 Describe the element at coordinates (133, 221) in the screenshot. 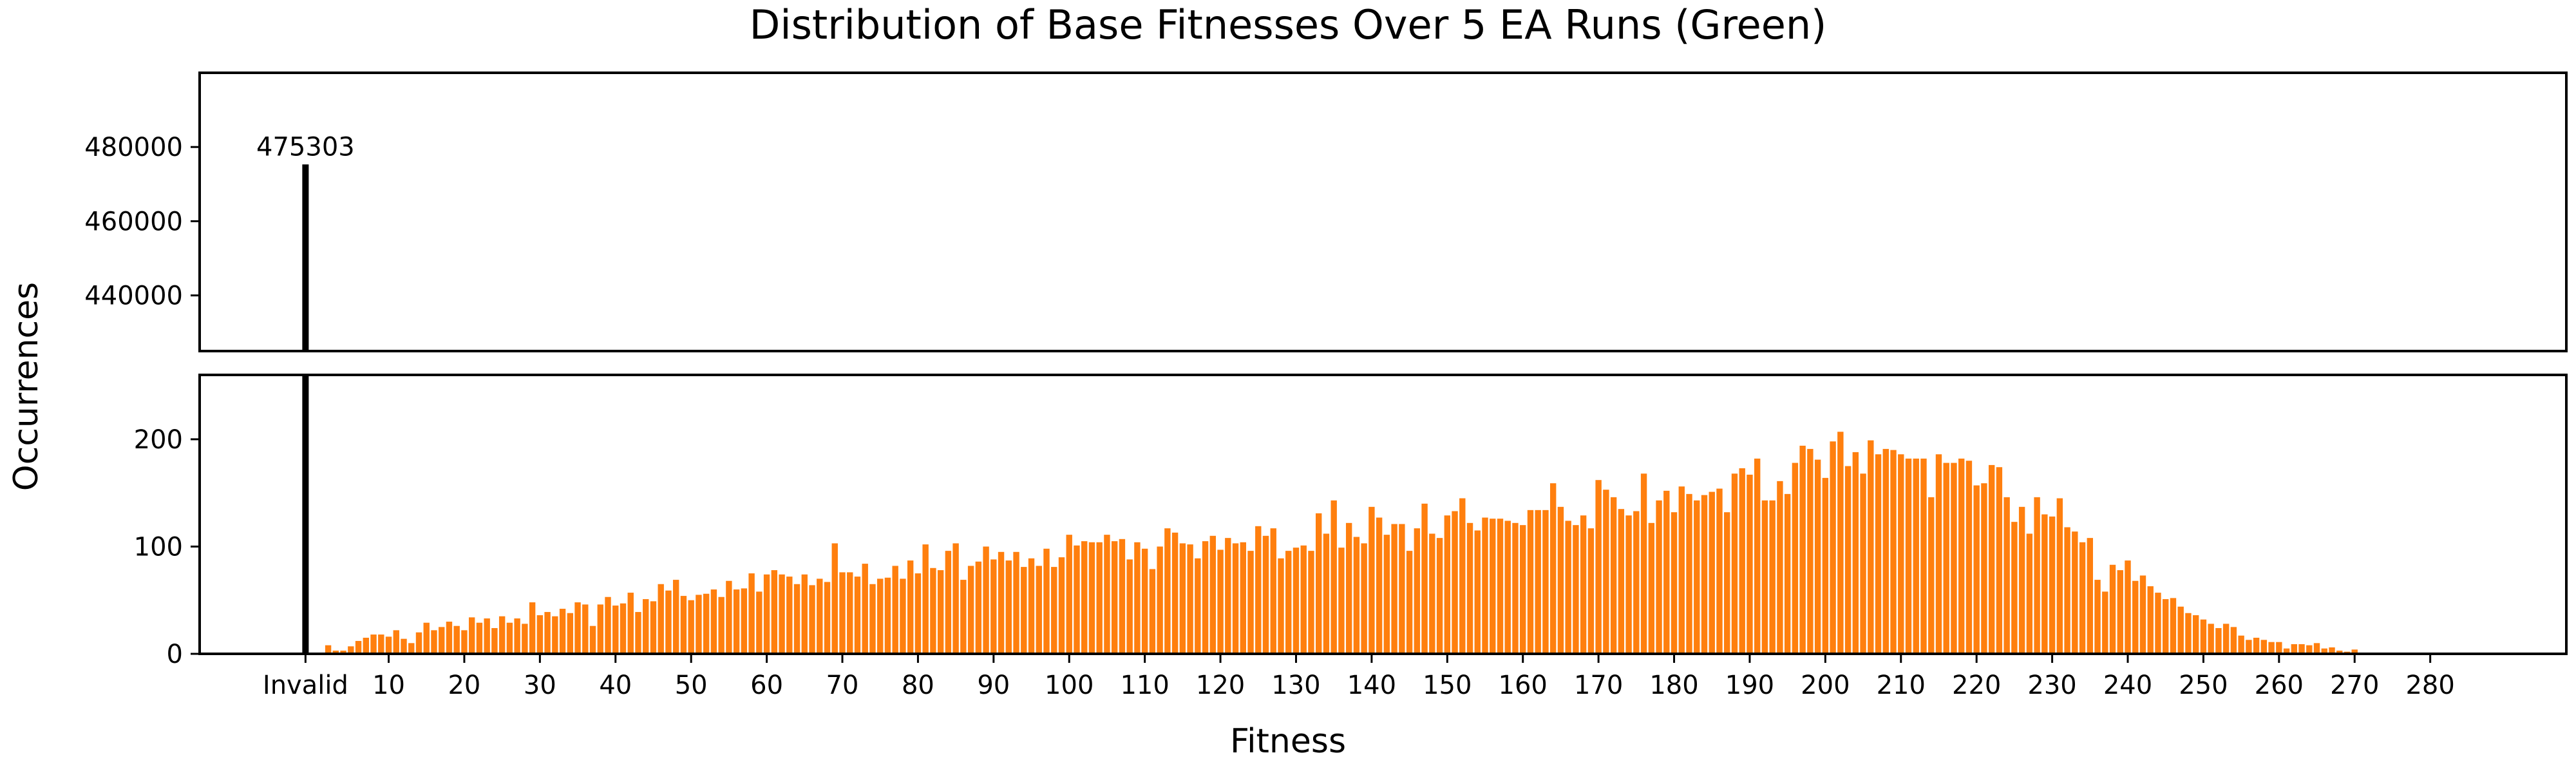

I see `top-ytick-label: 460000` at that location.